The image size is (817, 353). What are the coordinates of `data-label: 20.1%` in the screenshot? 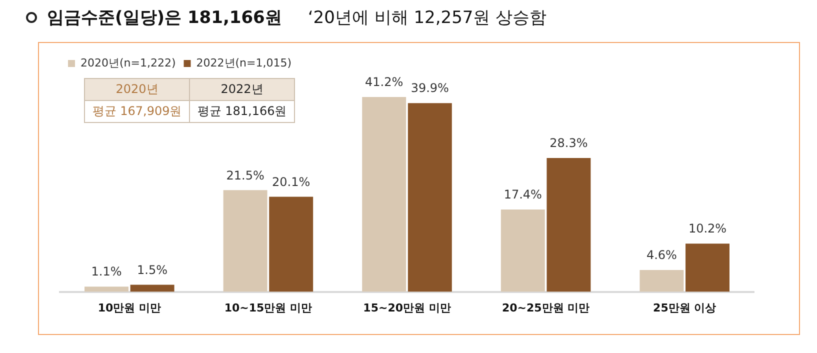 It's located at (291, 181).